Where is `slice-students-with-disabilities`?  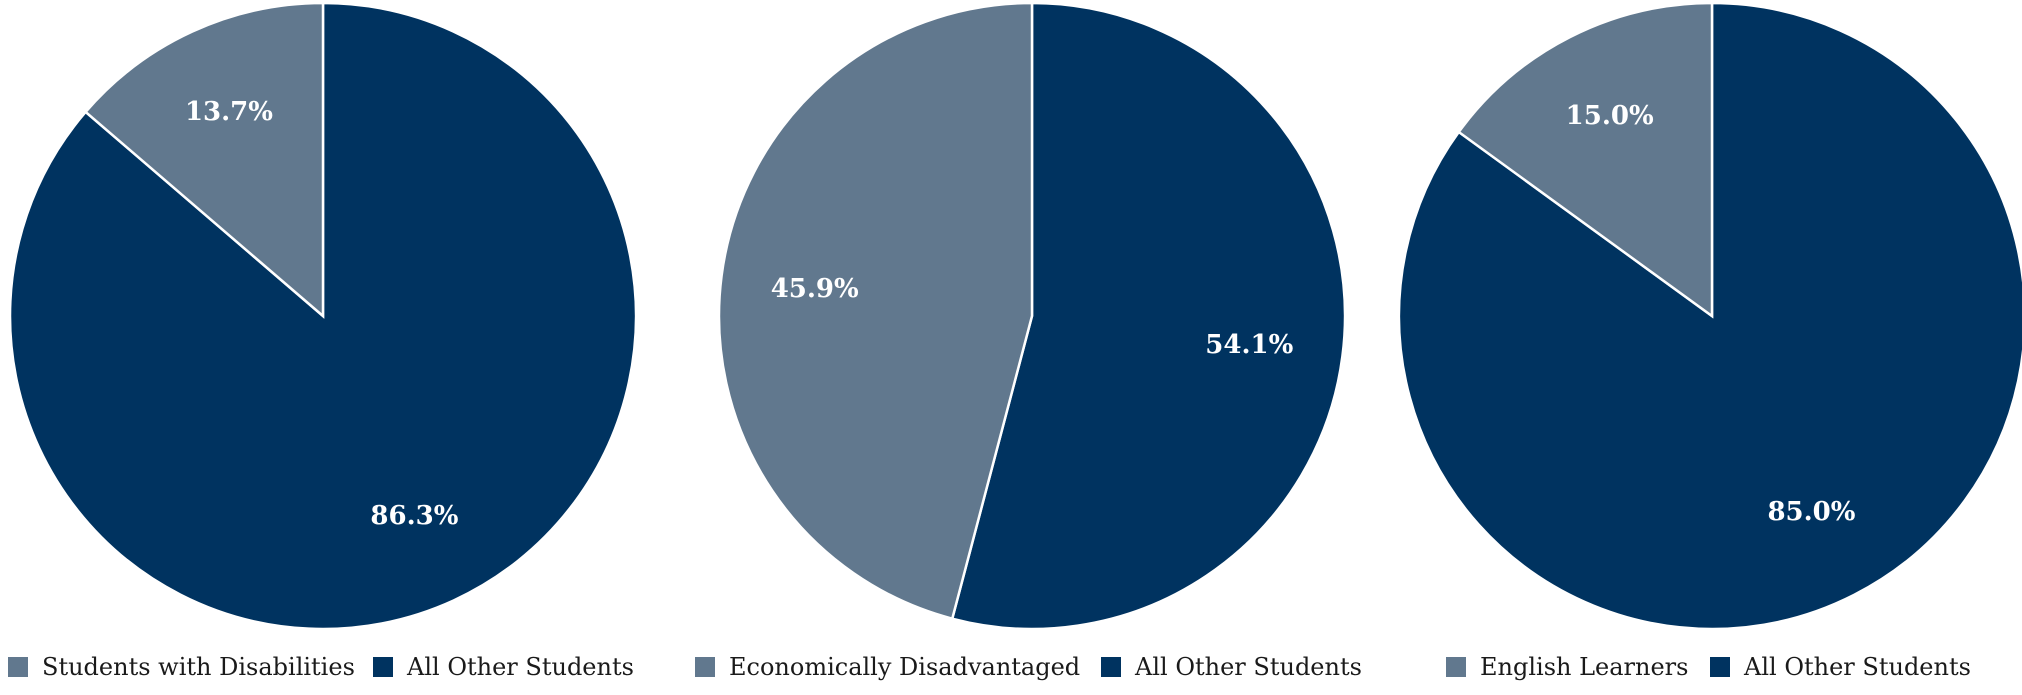 slice-students-with-disabilities is located at coordinates (204, 160).